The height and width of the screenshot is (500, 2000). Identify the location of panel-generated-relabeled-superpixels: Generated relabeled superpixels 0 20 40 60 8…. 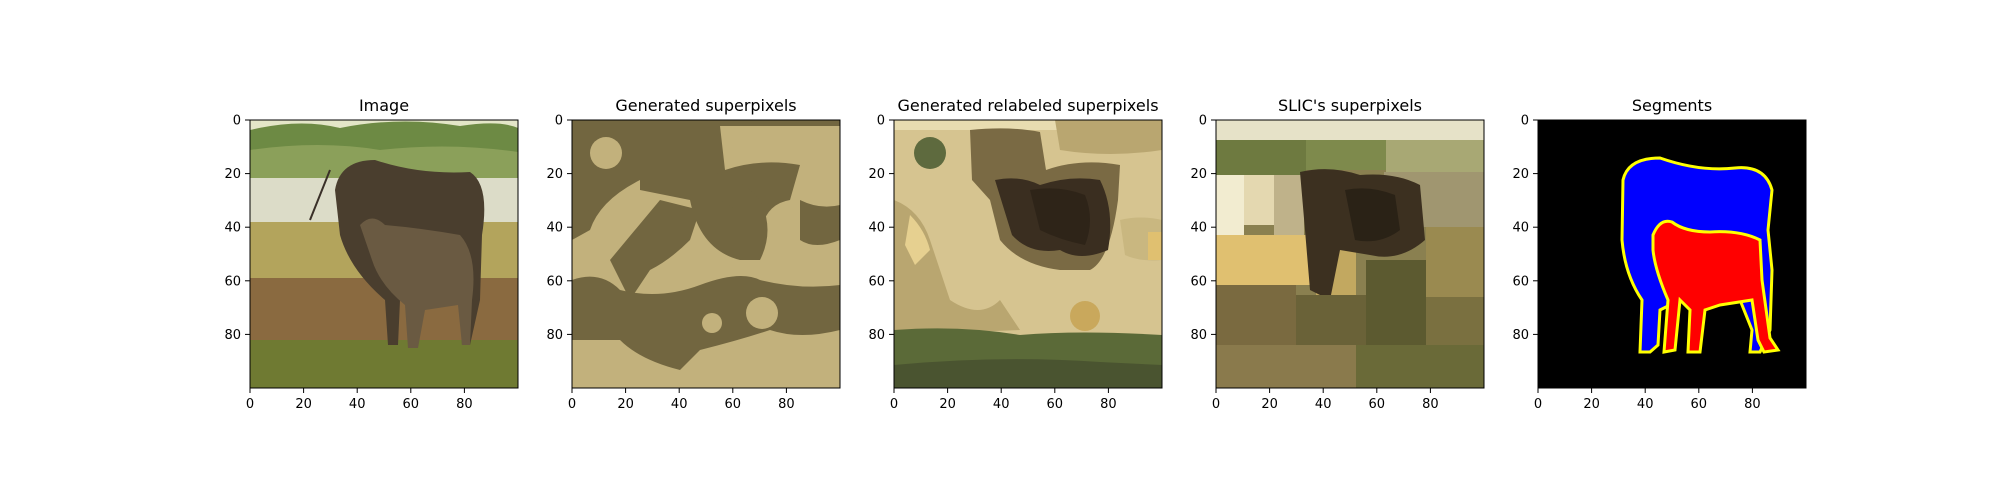
(1015, 254).